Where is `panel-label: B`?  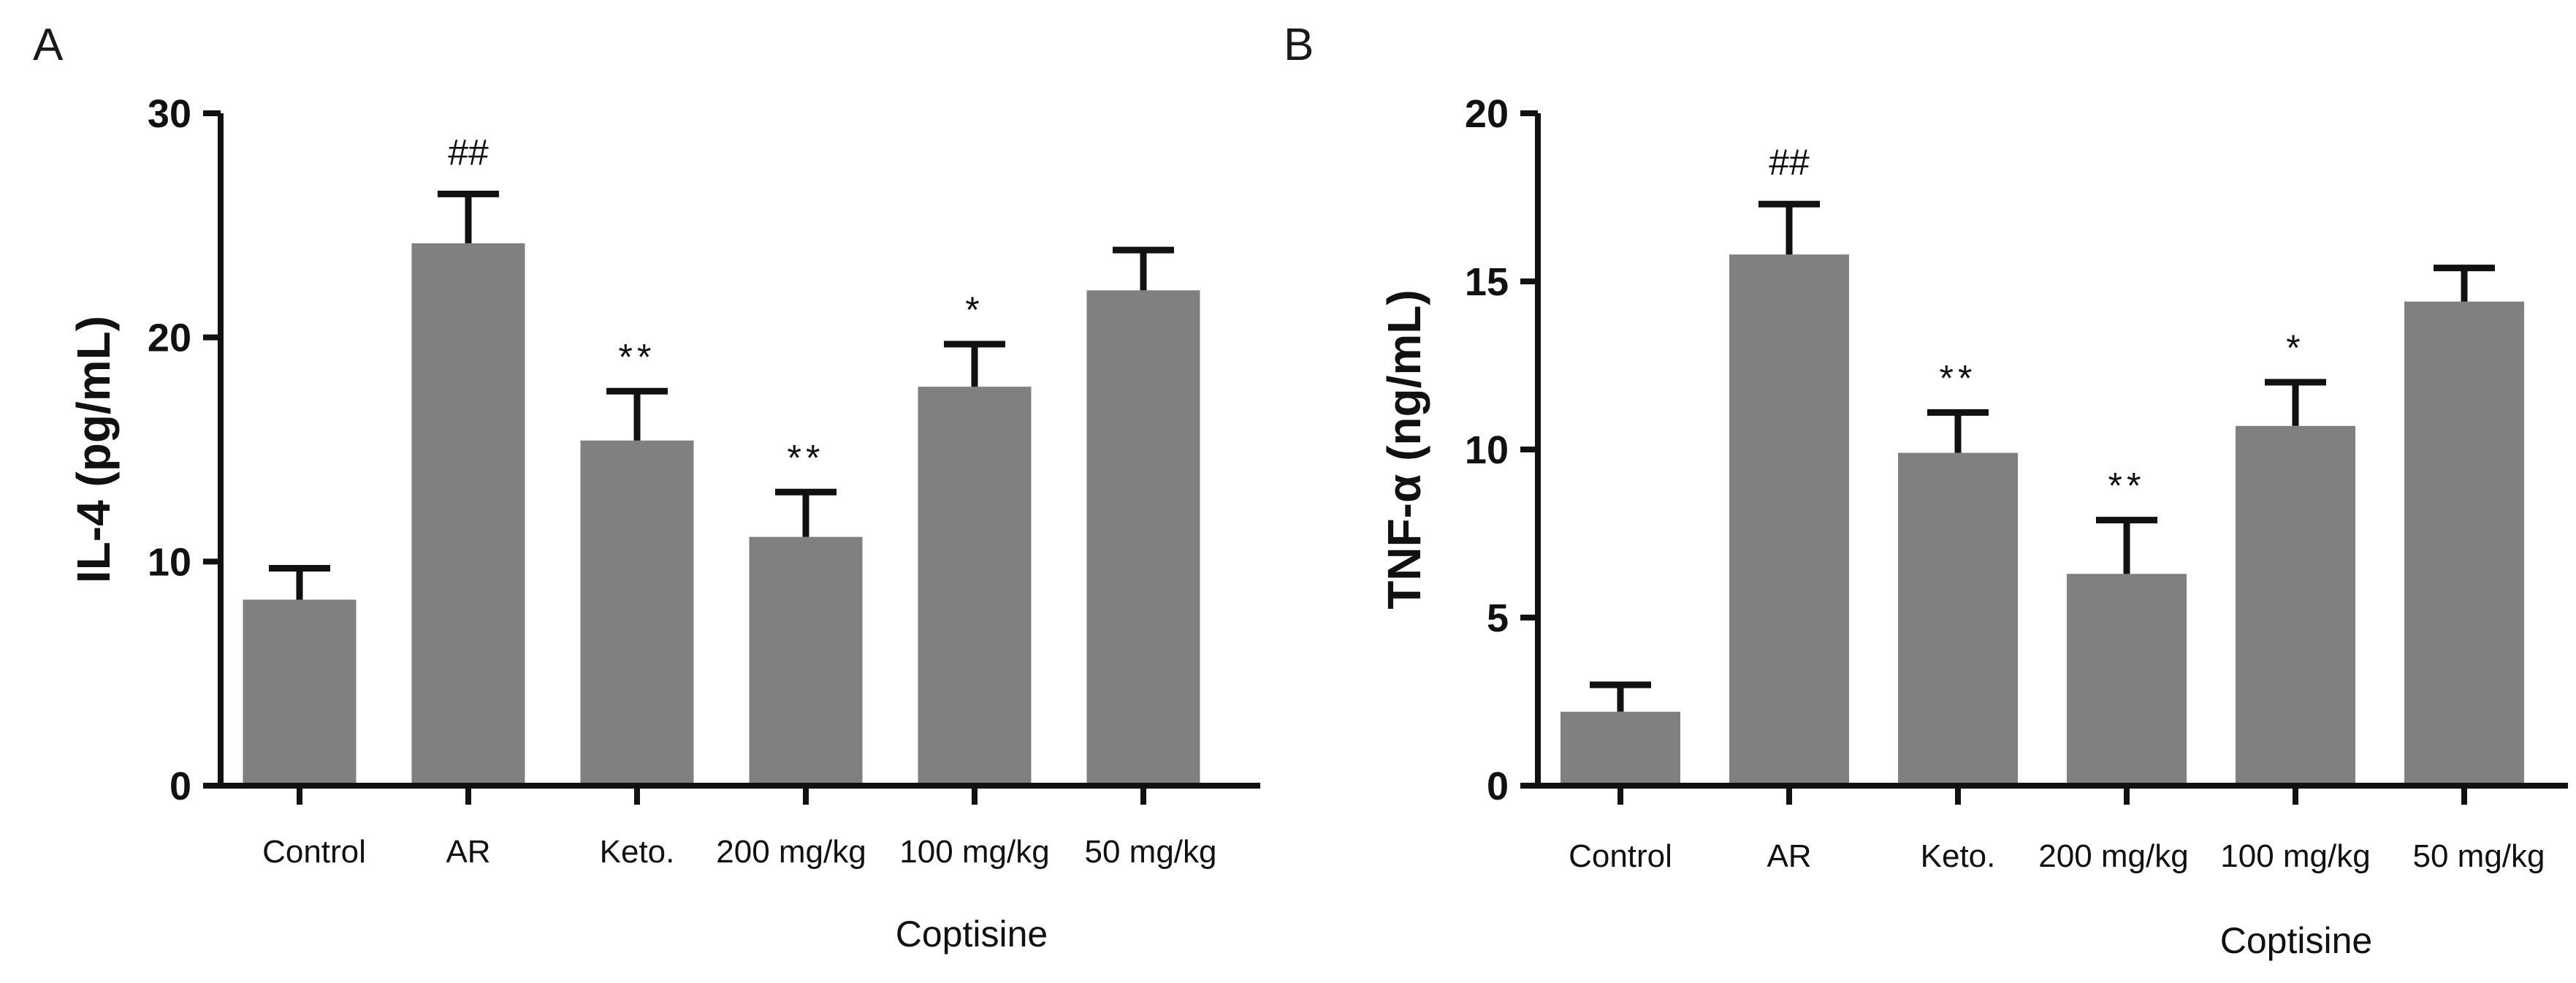
panel-label: B is located at coordinates (1299, 45).